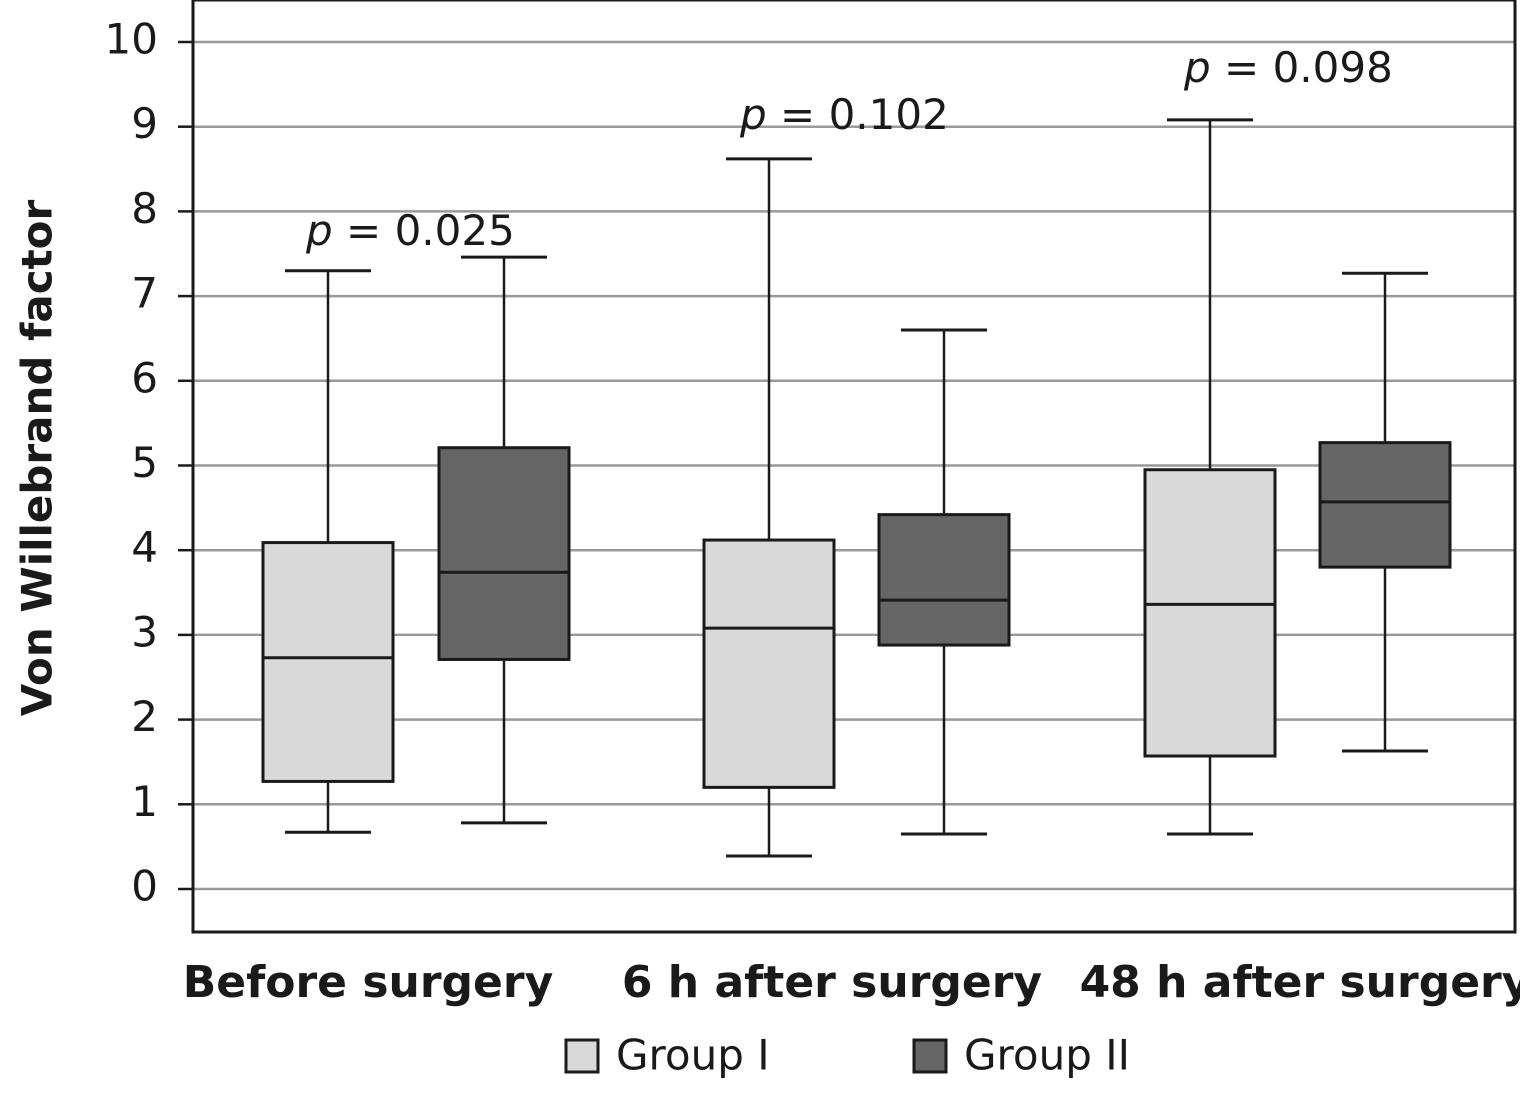 The image size is (1520, 1094). Describe the element at coordinates (832, 982) in the screenshot. I see `x-category-label: 6 h after surgery` at that location.